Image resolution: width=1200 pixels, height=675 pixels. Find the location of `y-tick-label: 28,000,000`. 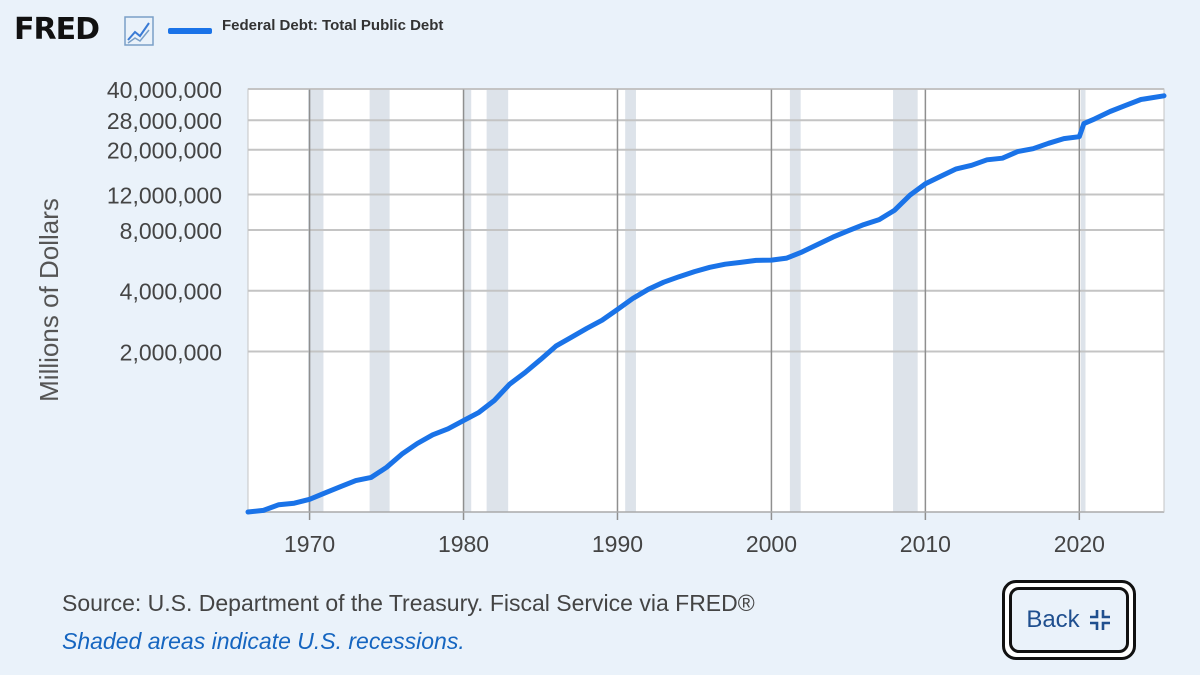

y-tick-label: 28,000,000 is located at coordinates (164, 121).